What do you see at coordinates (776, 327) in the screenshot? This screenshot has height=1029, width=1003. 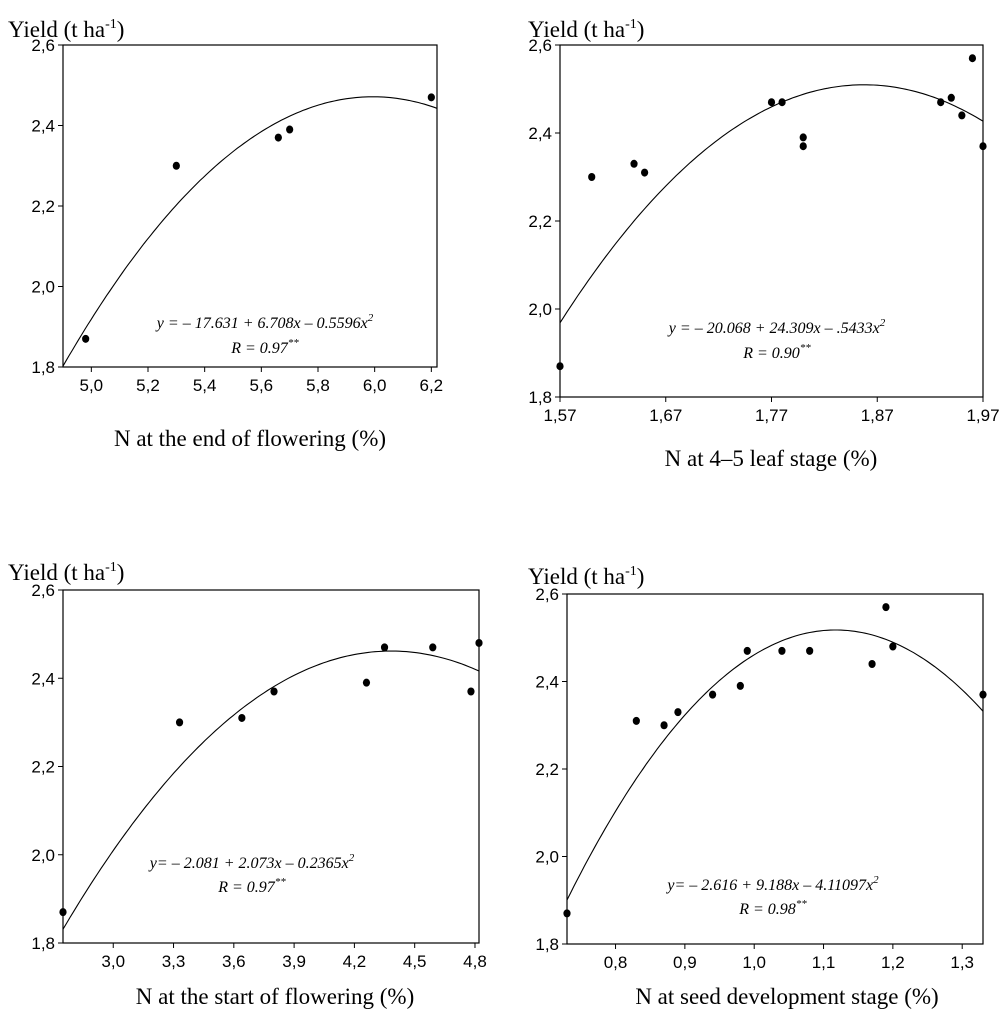 I see `regression-equation: y = – 20.068 + 24.309x – .5433x2` at bounding box center [776, 327].